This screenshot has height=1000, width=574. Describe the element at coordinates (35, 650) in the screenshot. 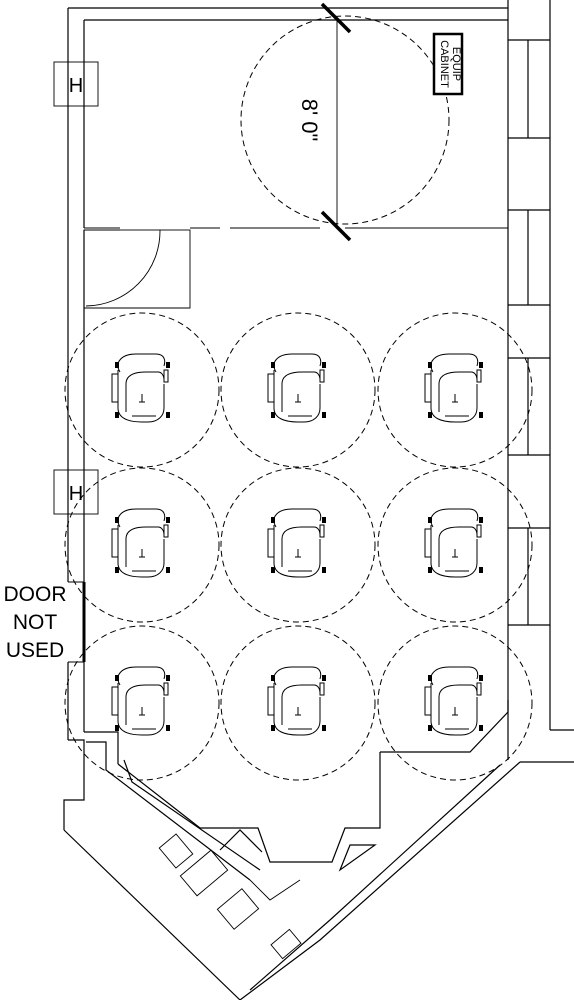

I see `door-note-line3: USED` at that location.